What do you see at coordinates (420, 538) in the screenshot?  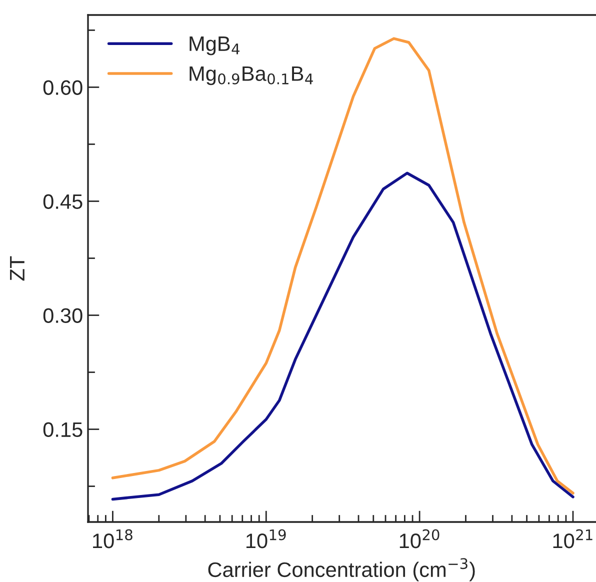 I see `x-tick-label: 10$^{20}$` at bounding box center [420, 538].